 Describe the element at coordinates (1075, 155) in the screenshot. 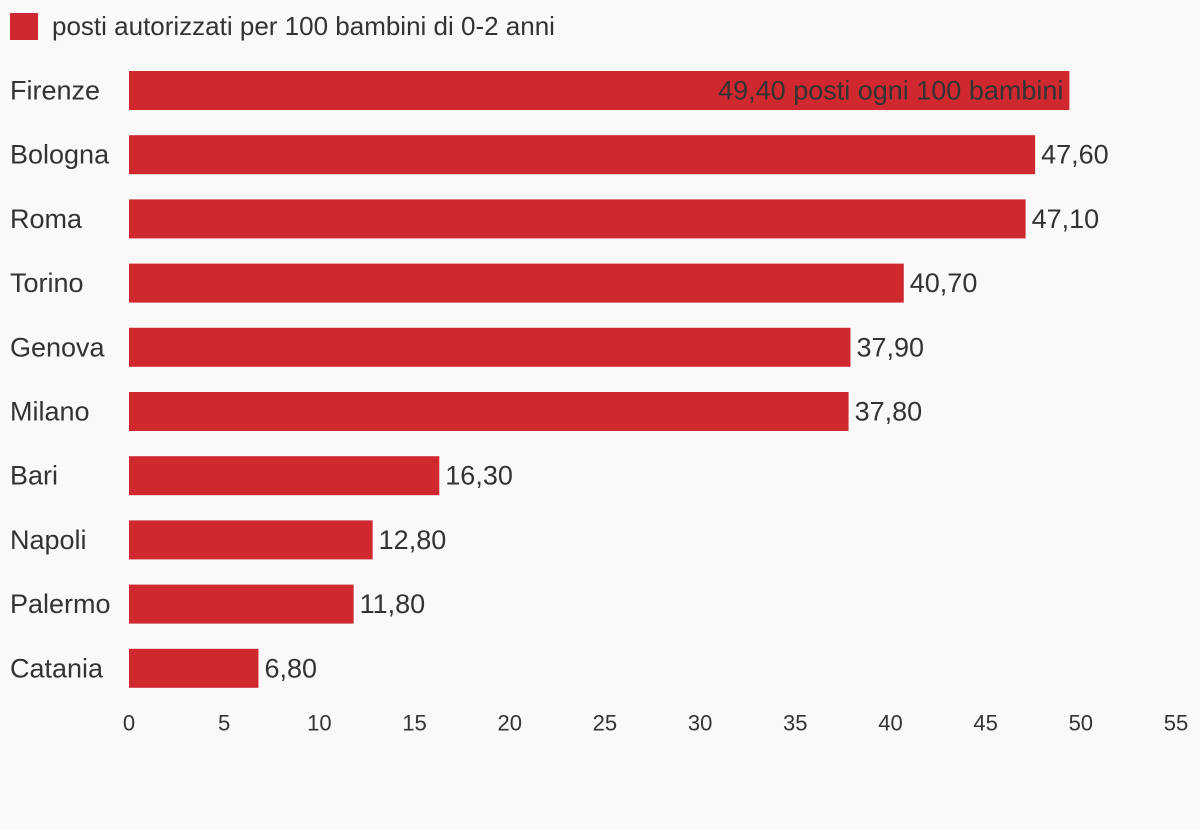

I see `value-label-bologna: 47,60` at that location.